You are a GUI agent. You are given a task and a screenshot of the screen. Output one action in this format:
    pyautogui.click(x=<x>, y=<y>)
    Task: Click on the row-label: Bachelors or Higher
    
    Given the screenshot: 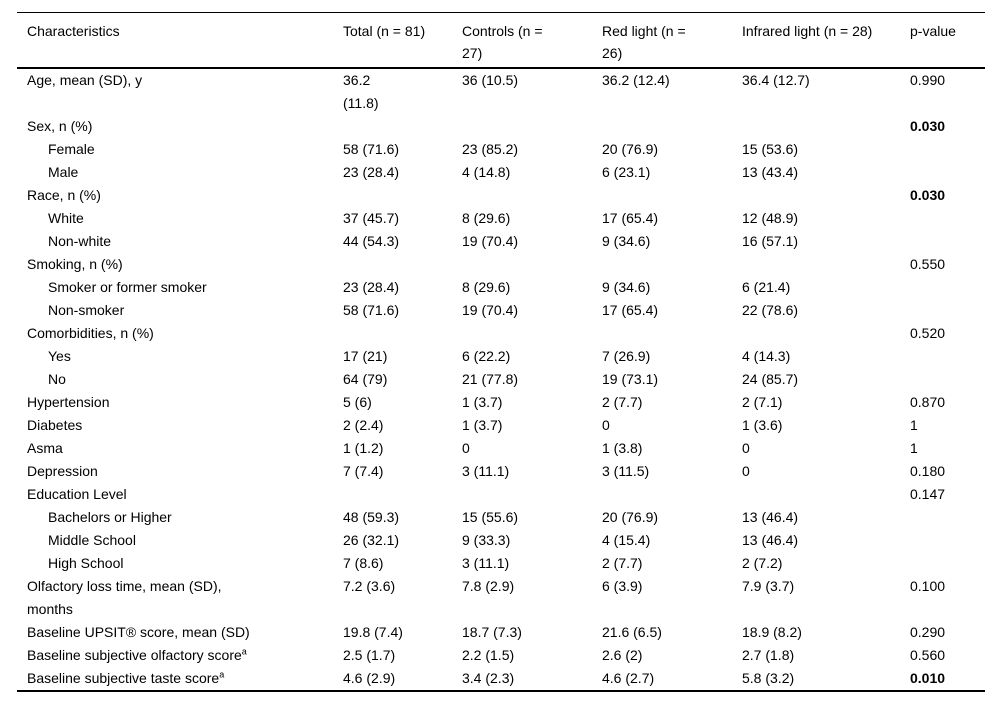 What is the action you would take?
    pyautogui.click(x=110, y=517)
    